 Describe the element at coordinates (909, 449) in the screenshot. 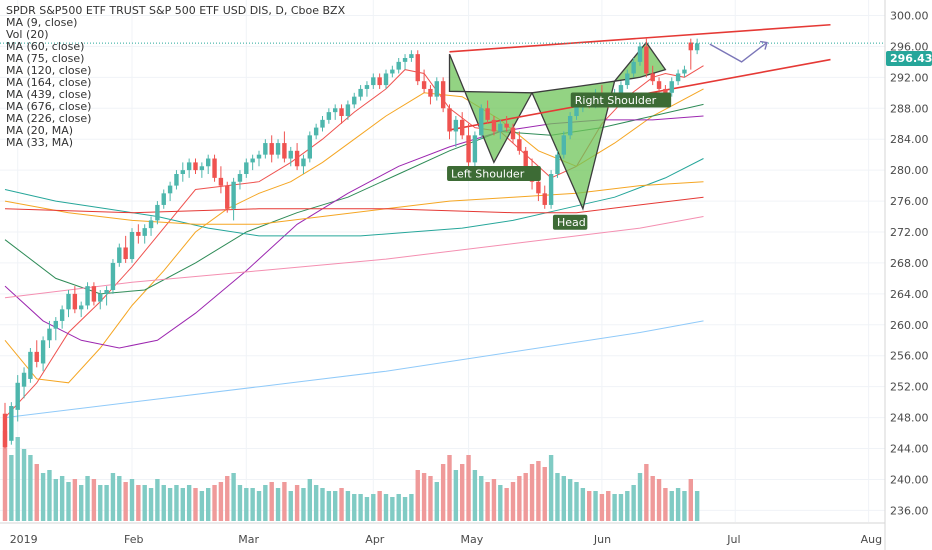

I see `price-tick-label: 244.00` at that location.